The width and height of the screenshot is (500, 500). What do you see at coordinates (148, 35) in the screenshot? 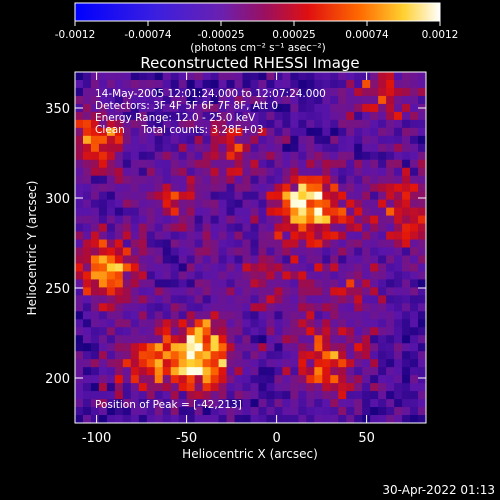
I see `colorbar-tick-label: -0.00074` at bounding box center [148, 35].